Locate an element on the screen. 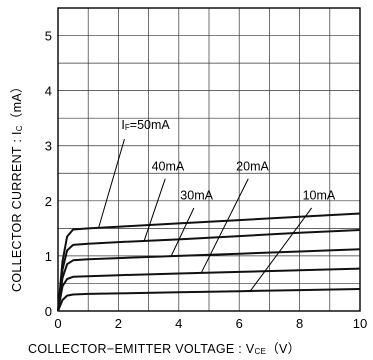 The height and width of the screenshot is (360, 373). y-tick-label: 2 is located at coordinates (48, 201).